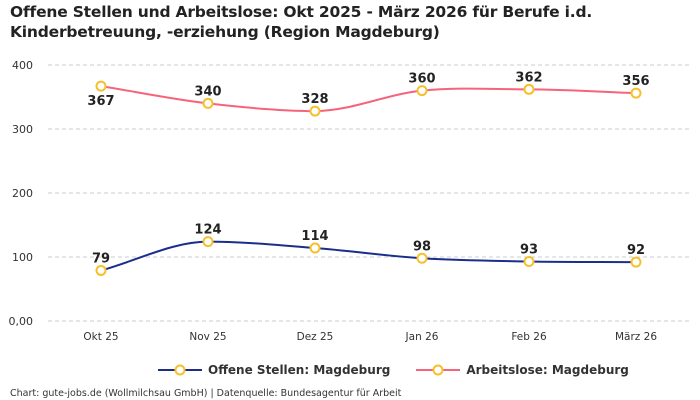 The width and height of the screenshot is (700, 400). I want to click on legend-item-offene-stellen: Offene Stellen: Magdeburg, so click(274, 370).